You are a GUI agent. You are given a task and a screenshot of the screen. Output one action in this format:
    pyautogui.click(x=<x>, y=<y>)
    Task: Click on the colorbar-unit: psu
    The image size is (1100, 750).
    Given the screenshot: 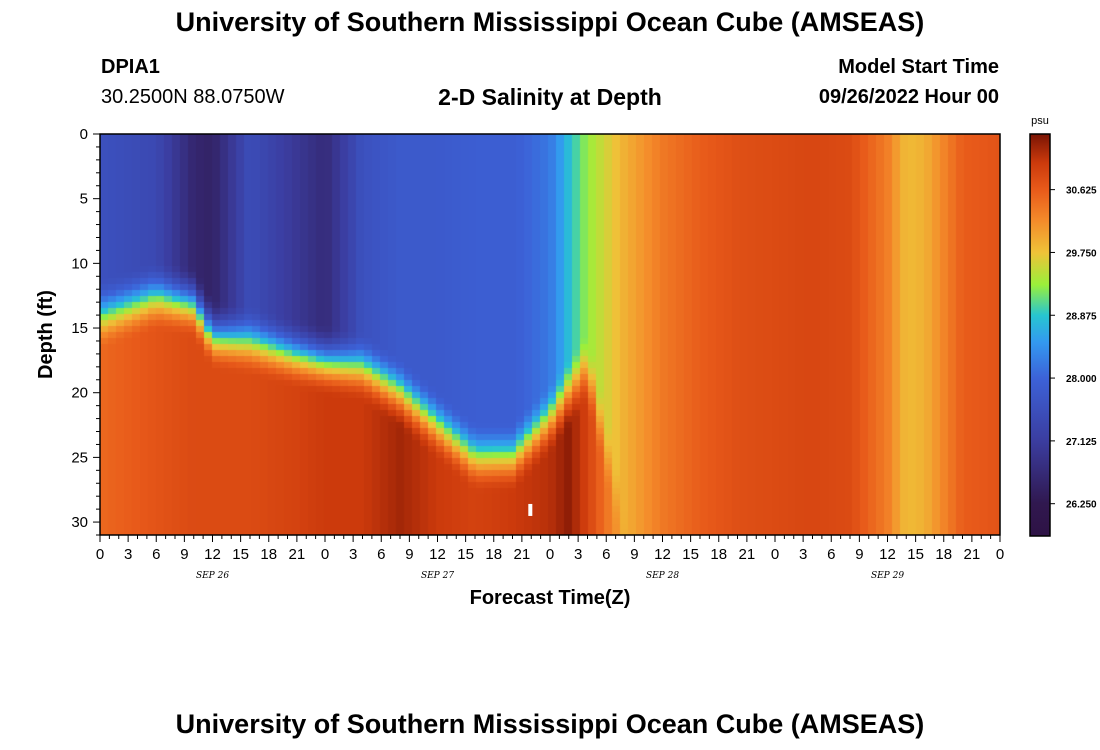 What is the action you would take?
    pyautogui.click(x=1040, y=121)
    